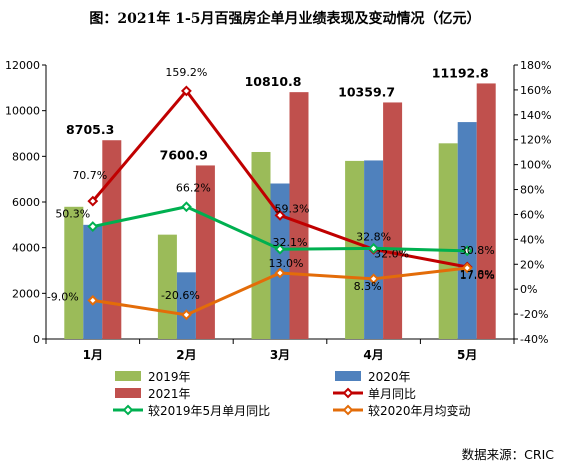  Describe the element at coordinates (90, 129) in the screenshot. I see `bar-value-label: 8705.3` at that location.